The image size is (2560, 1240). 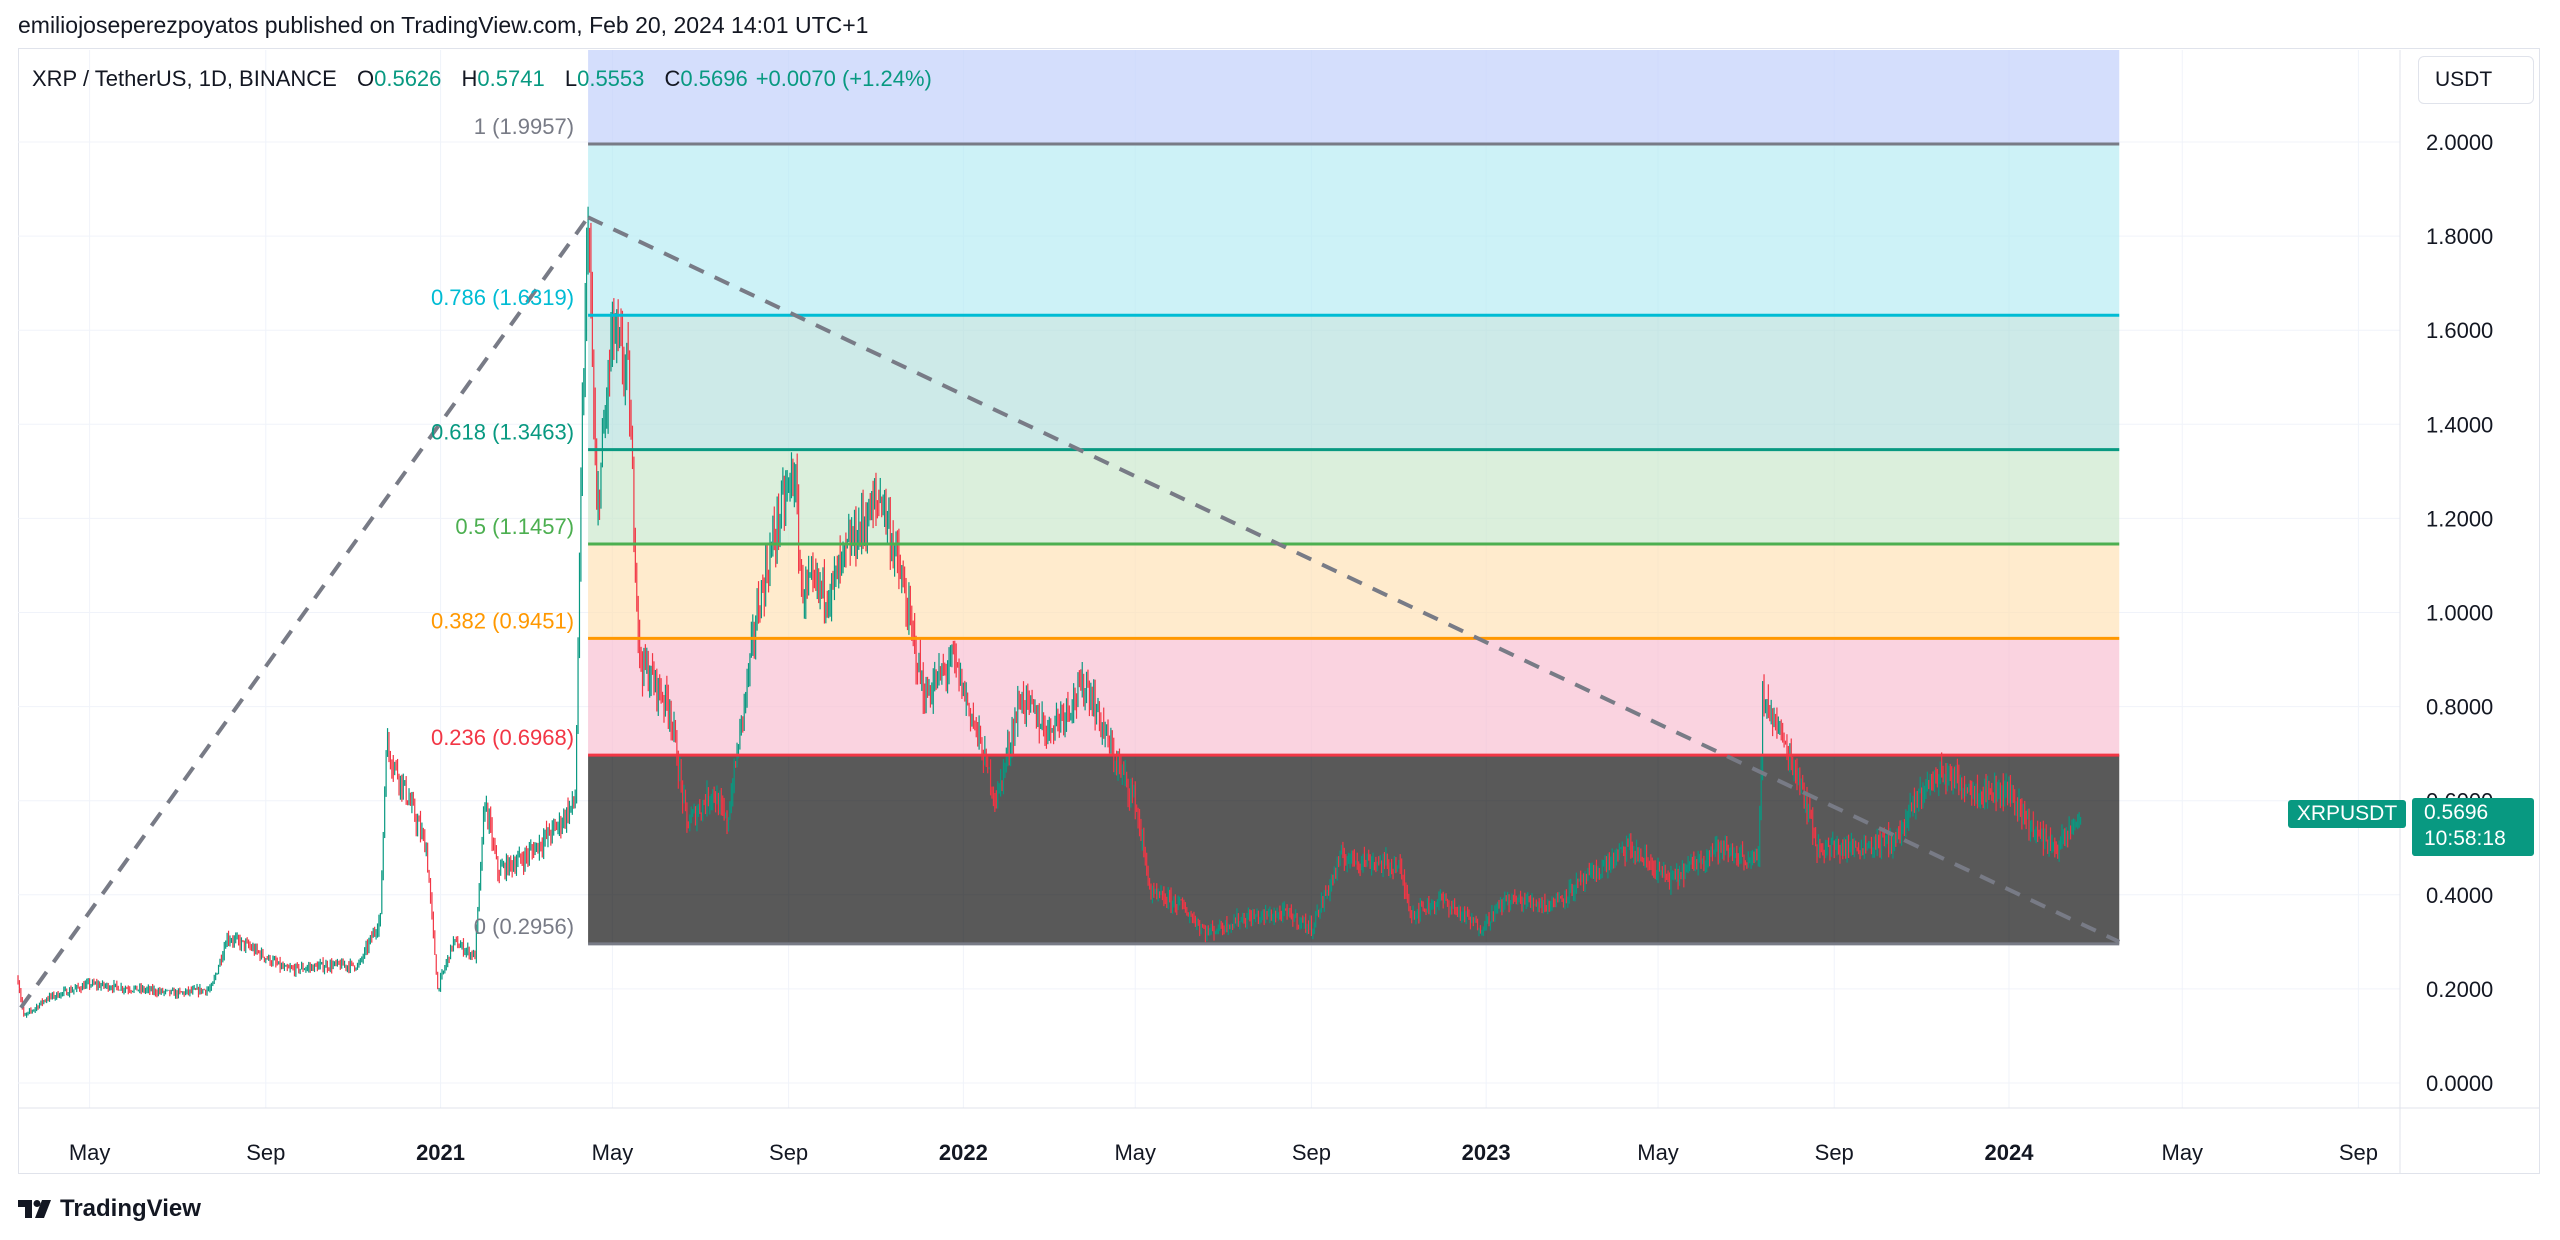 What do you see at coordinates (469, 78) in the screenshot?
I see `high-label: H` at bounding box center [469, 78].